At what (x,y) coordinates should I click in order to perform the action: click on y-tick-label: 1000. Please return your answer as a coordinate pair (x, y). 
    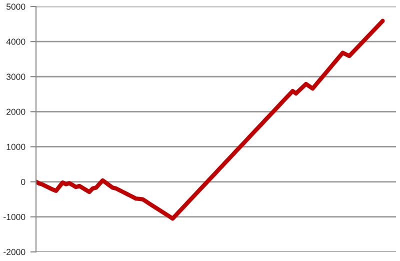
    Looking at the image, I should click on (16, 147).